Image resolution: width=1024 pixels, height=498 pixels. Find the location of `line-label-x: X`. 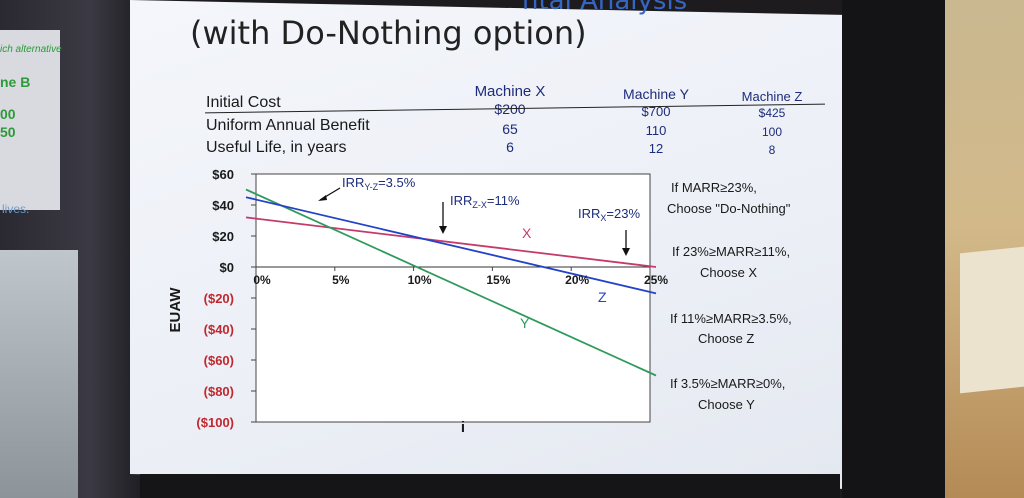

line-label-x: X is located at coordinates (527, 233).